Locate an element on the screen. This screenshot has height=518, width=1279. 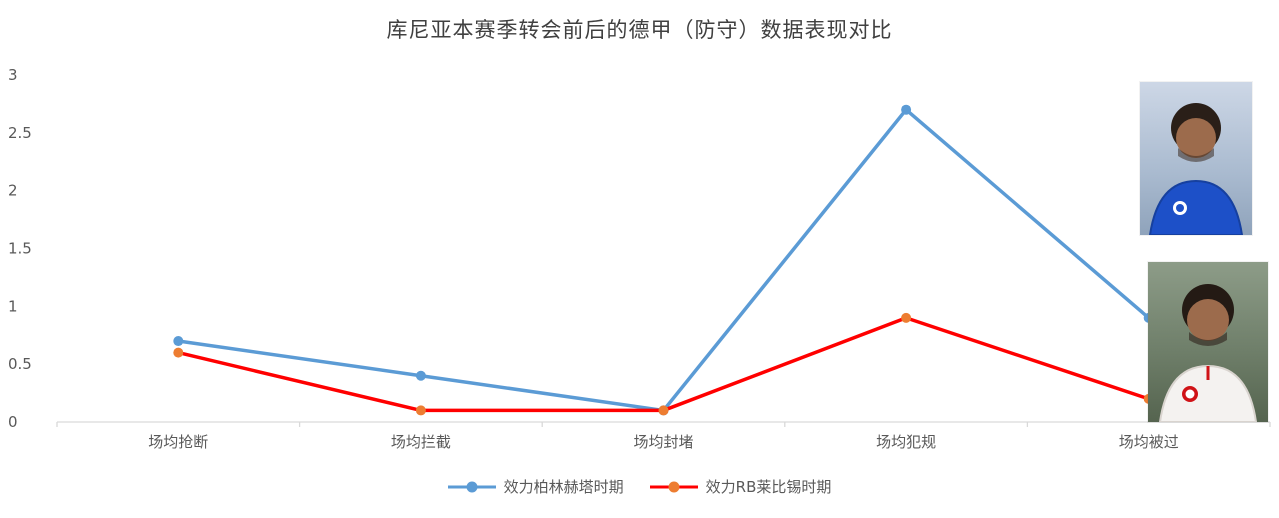
y-tick-label: 2 is located at coordinates (13, 191).